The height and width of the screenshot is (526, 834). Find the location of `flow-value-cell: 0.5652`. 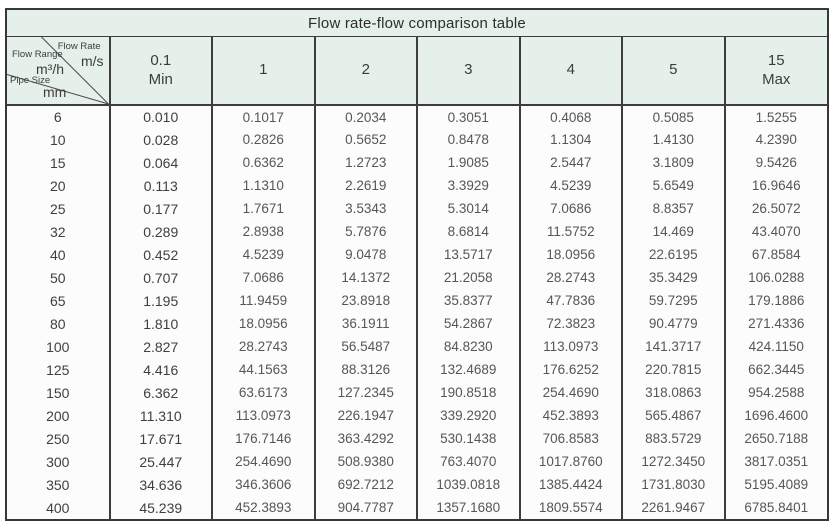

flow-value-cell: 0.5652 is located at coordinates (365, 139).